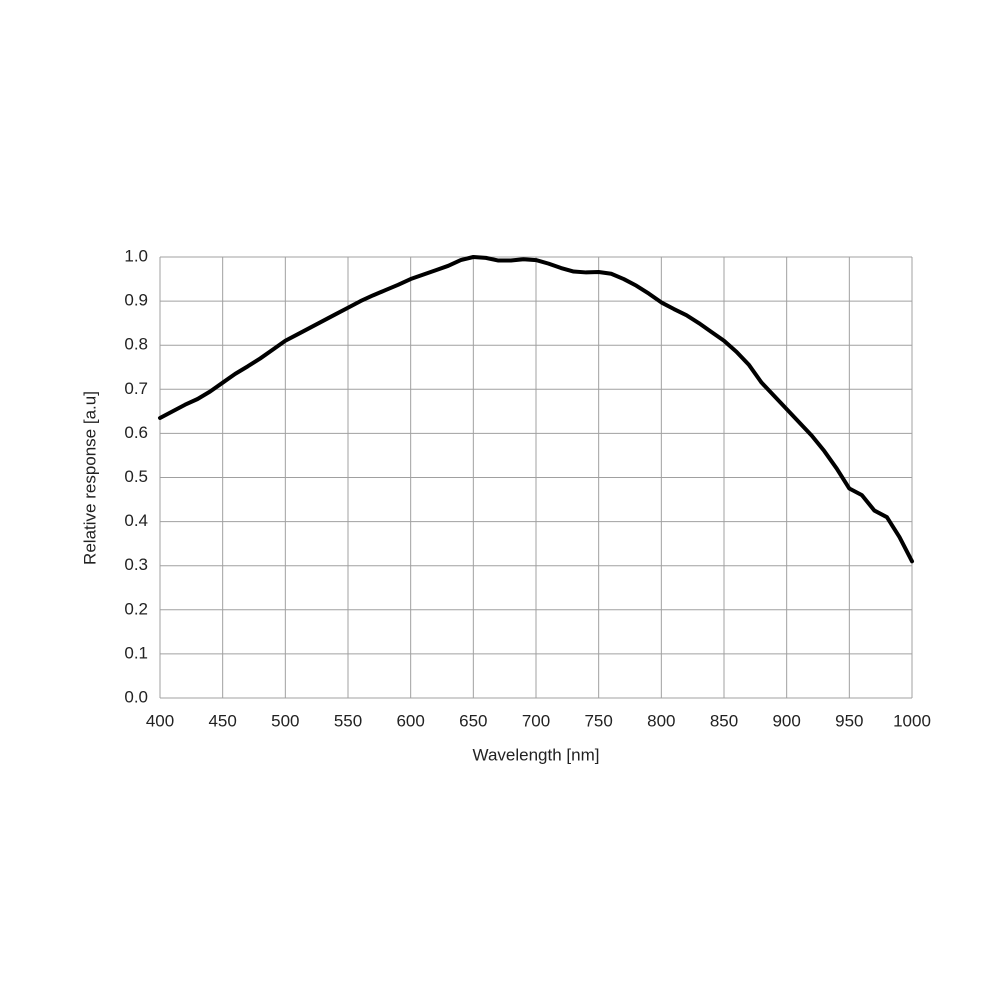  Describe the element at coordinates (136, 255) in the screenshot. I see `y-tick-label: 1.0` at that location.